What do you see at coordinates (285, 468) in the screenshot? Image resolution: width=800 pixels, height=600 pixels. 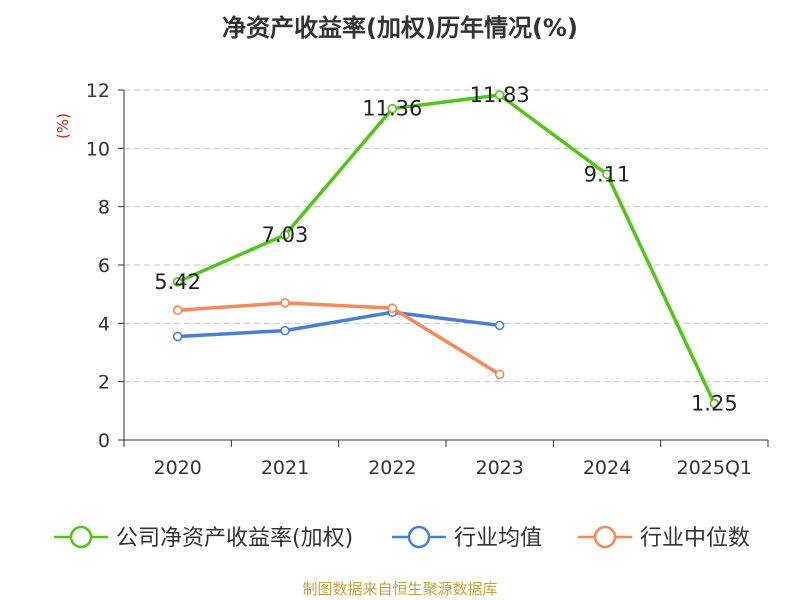 I see `x-tick-label: 2021` at bounding box center [285, 468].